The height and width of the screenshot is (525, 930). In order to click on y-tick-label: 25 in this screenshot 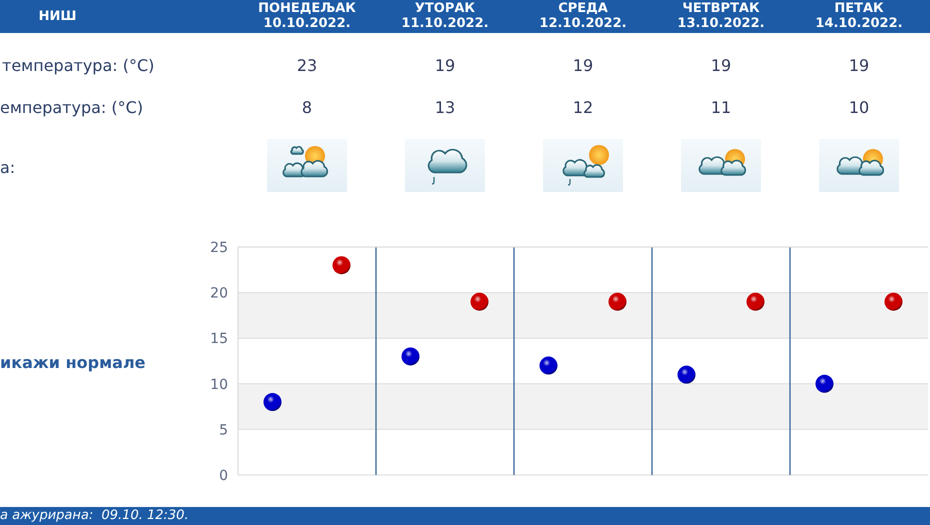, I will do `click(219, 248)`.